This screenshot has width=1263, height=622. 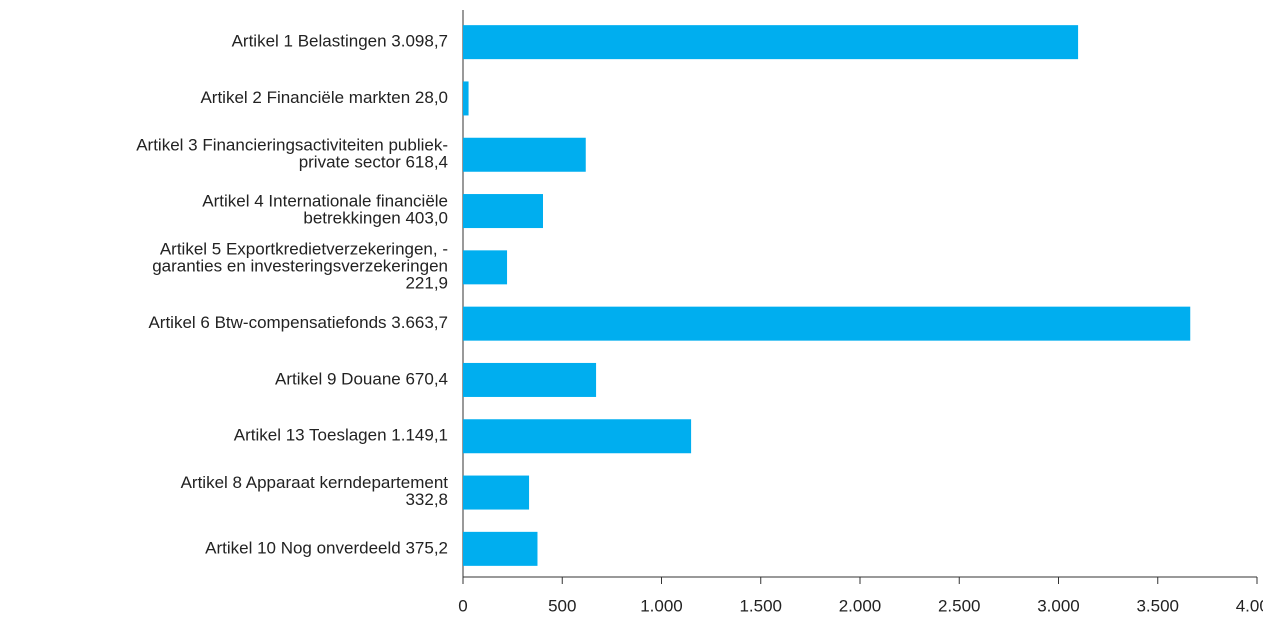 What do you see at coordinates (1058, 605) in the screenshot?
I see `x-tick-label: 3.000` at bounding box center [1058, 605].